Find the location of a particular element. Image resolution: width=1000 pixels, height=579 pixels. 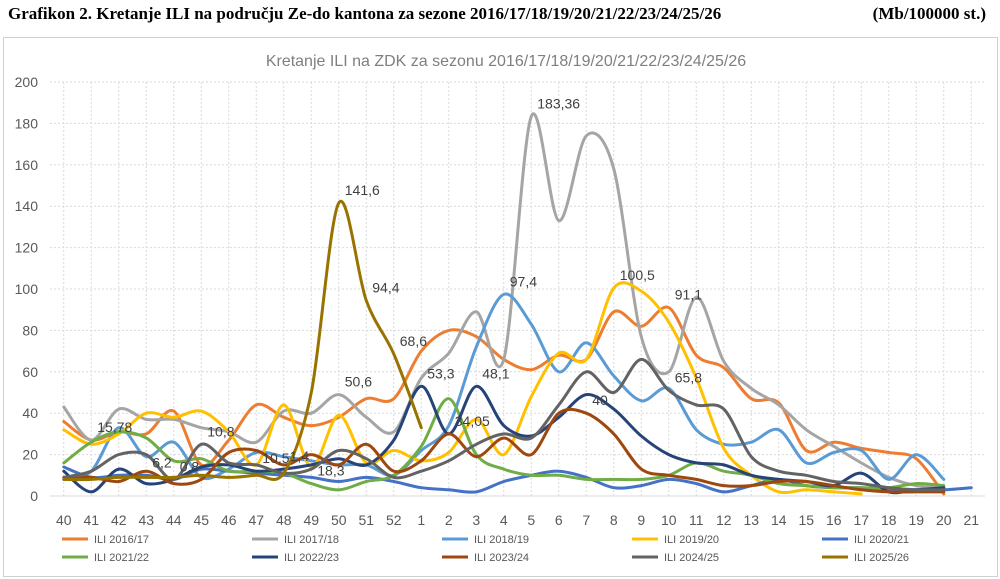

data-label: 53,3 is located at coordinates (440, 373).